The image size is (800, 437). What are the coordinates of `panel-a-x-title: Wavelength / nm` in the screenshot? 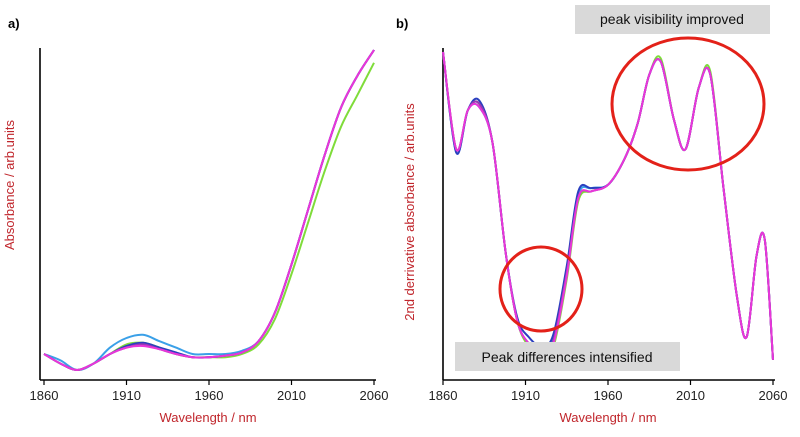 It's located at (207, 417).